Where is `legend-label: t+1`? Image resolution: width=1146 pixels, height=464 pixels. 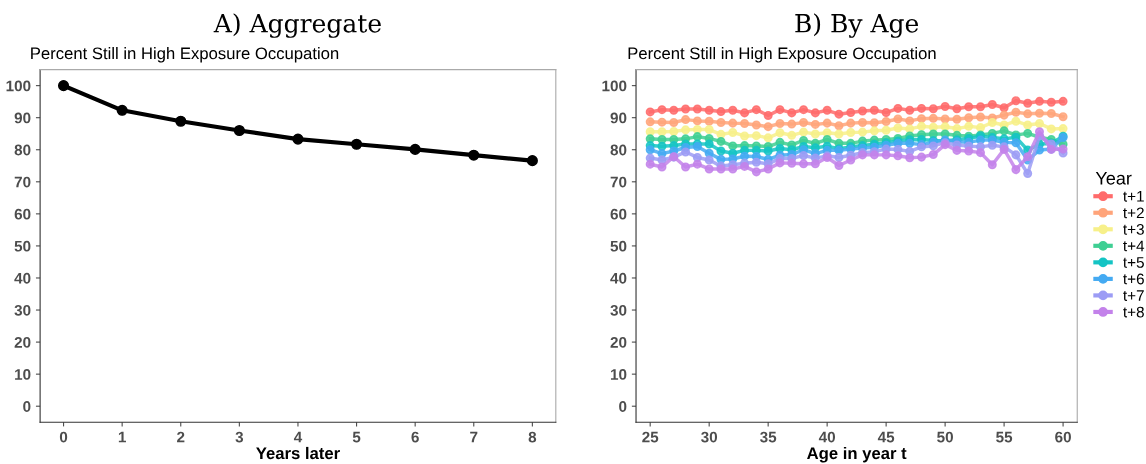
legend-label: t+1 is located at coordinates (1133, 196).